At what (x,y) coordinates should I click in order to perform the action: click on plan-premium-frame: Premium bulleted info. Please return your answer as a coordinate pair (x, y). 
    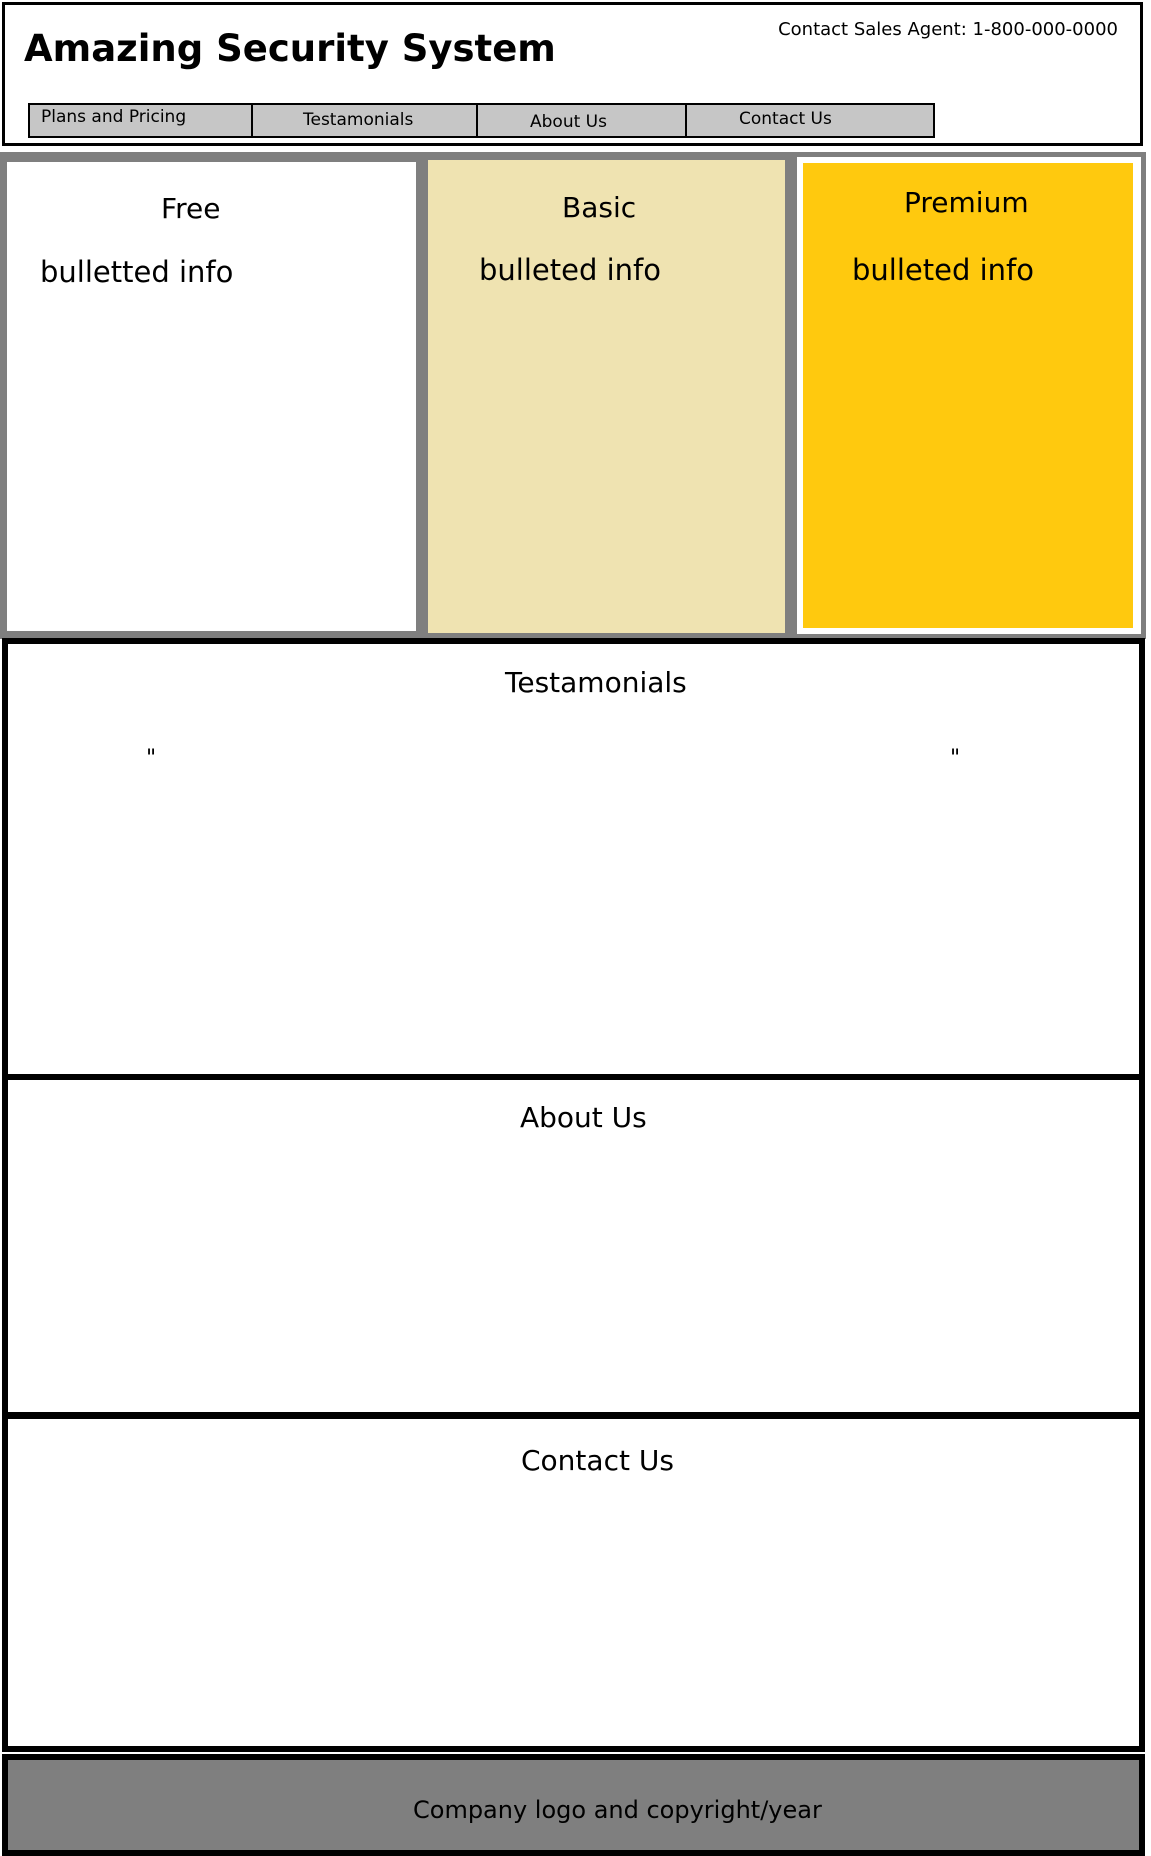
    Looking at the image, I should click on (969, 395).